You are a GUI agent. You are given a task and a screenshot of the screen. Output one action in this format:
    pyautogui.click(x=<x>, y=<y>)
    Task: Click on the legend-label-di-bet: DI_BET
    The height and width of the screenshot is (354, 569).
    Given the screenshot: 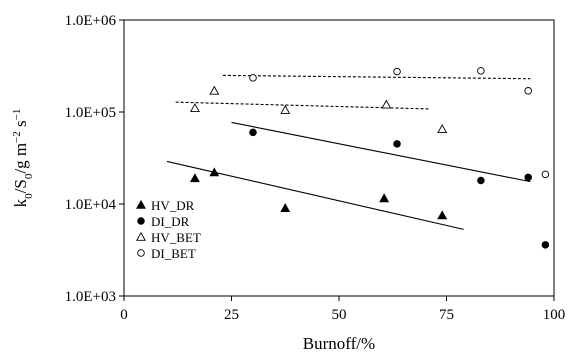 What is the action you would take?
    pyautogui.click(x=173, y=253)
    